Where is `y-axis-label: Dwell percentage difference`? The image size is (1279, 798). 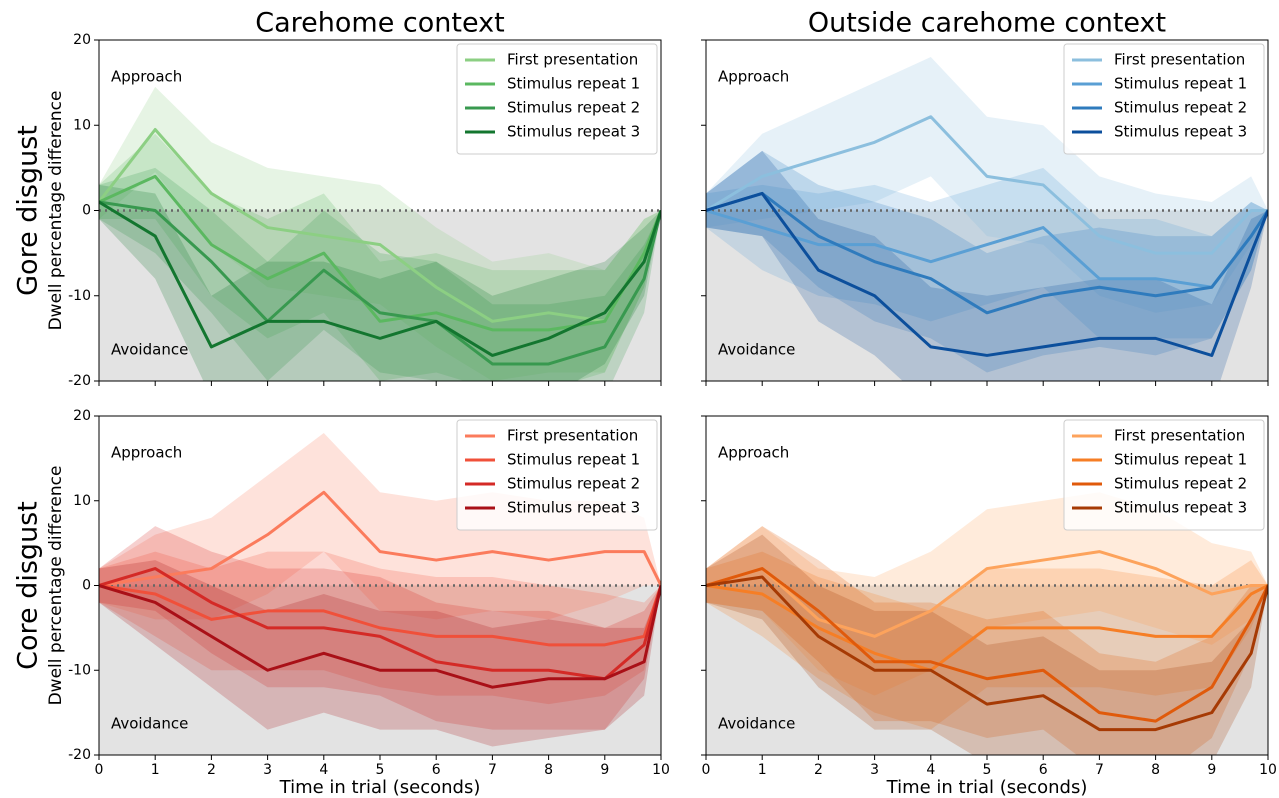
y-axis-label: Dwell percentage difference is located at coordinates (56, 211).